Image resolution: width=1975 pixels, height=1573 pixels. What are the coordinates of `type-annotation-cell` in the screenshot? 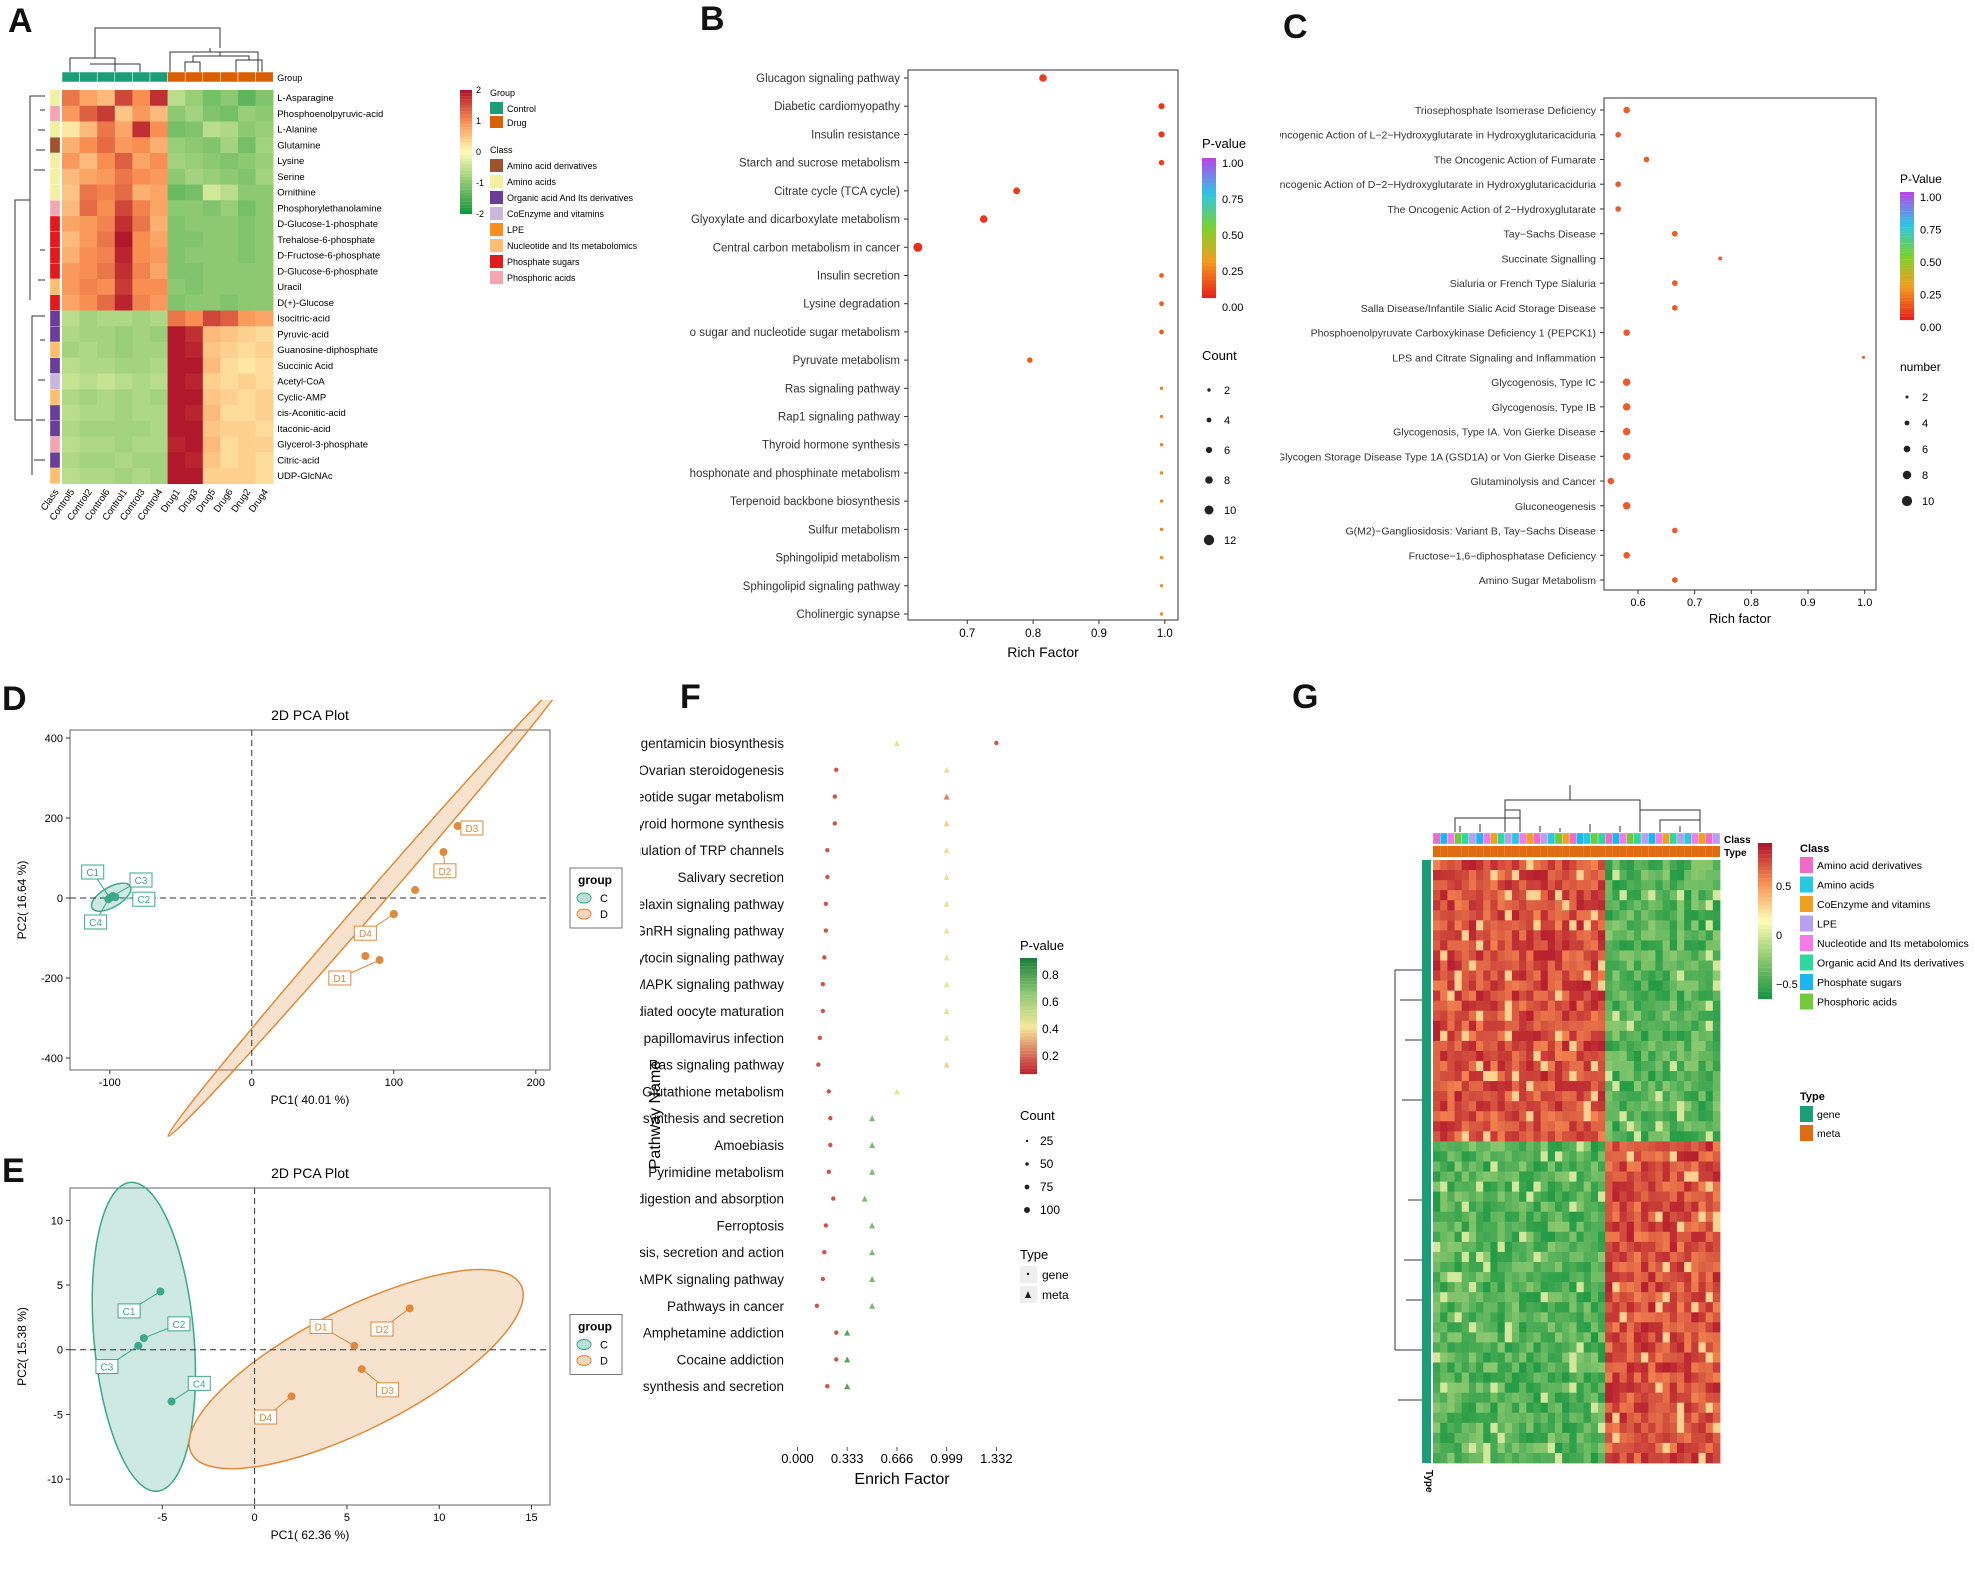 It's located at (1637, 851).